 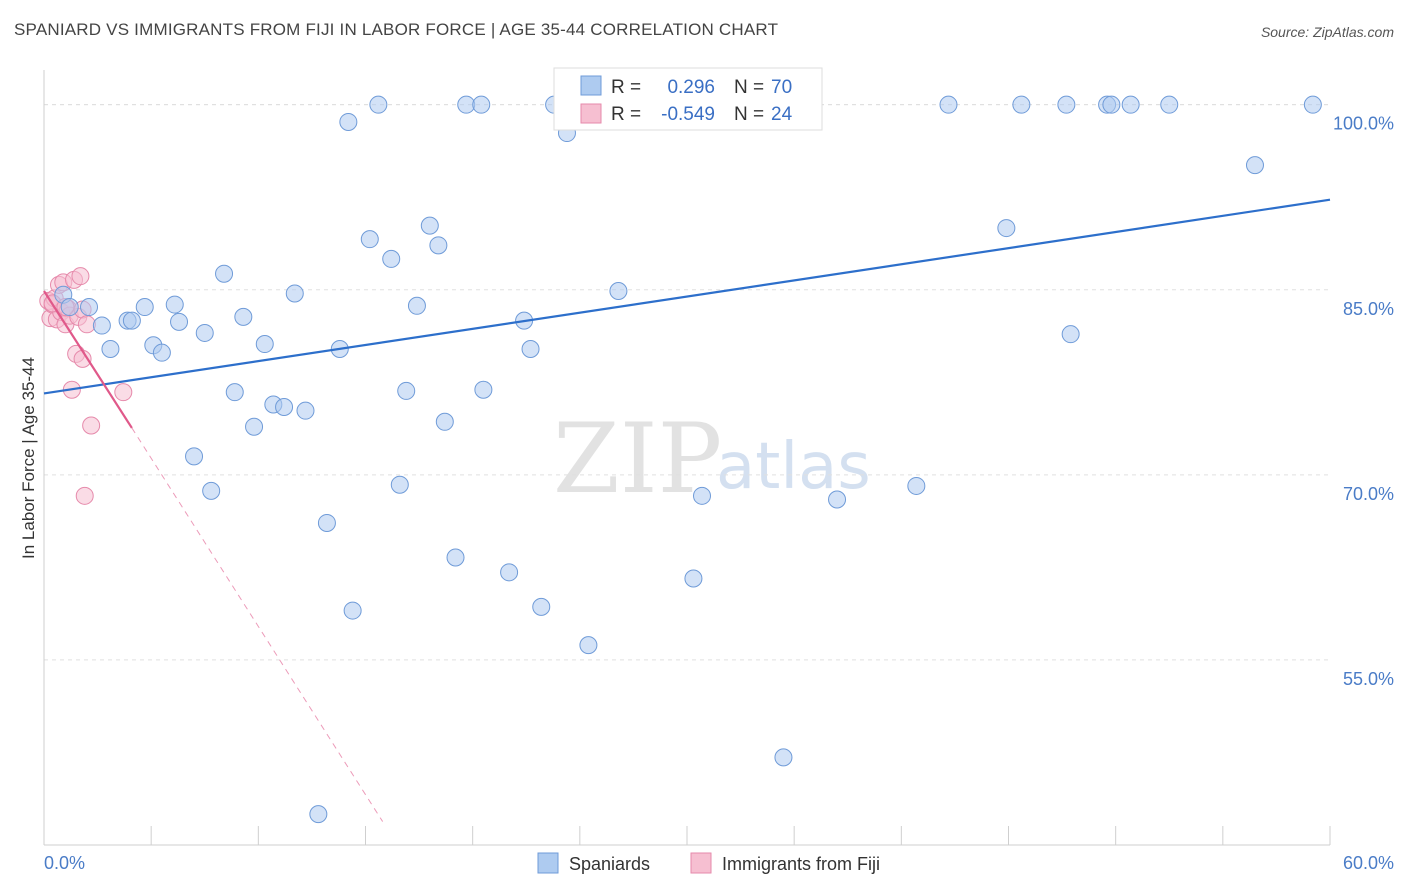 What do you see at coordinates (1368, 309) in the screenshot?
I see `y-tick-label: 85.0%` at bounding box center [1368, 309].